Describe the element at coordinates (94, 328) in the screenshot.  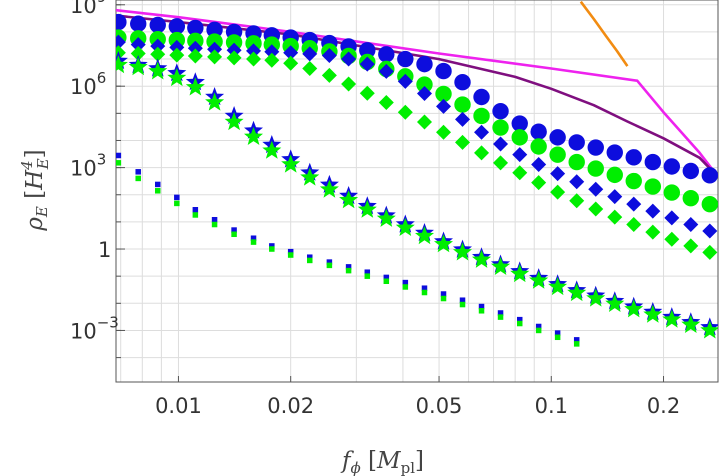
I see `y-tick-label: 10−3` at that location.